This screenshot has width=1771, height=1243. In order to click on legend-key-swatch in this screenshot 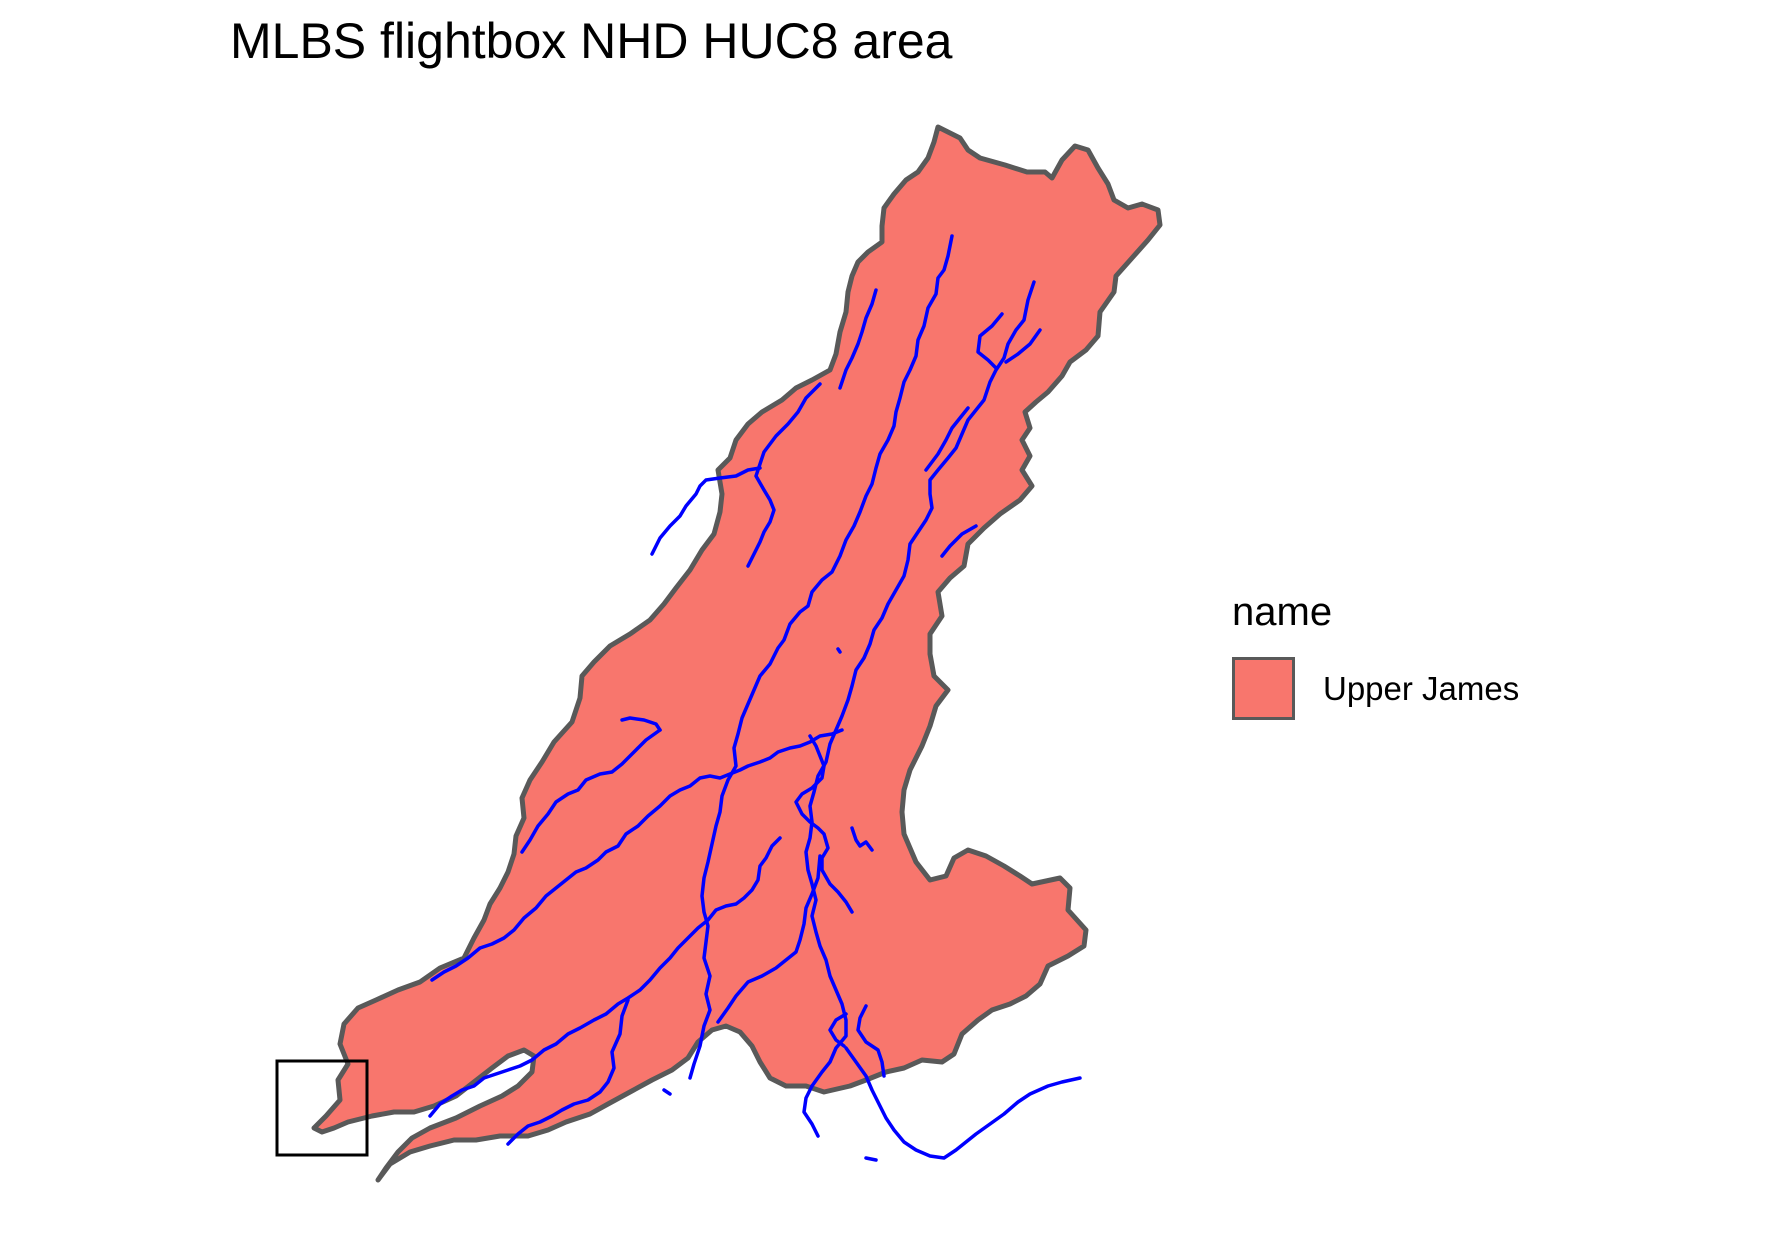, I will do `click(1263, 688)`.